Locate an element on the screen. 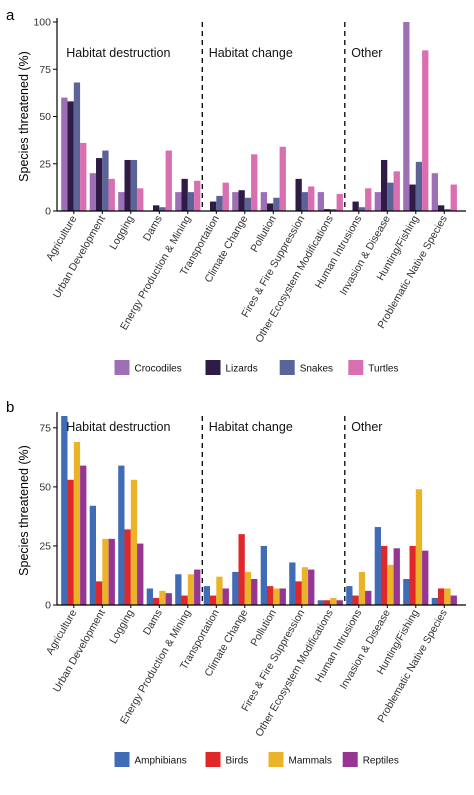  legend-label: Turtles is located at coordinates (383, 369).